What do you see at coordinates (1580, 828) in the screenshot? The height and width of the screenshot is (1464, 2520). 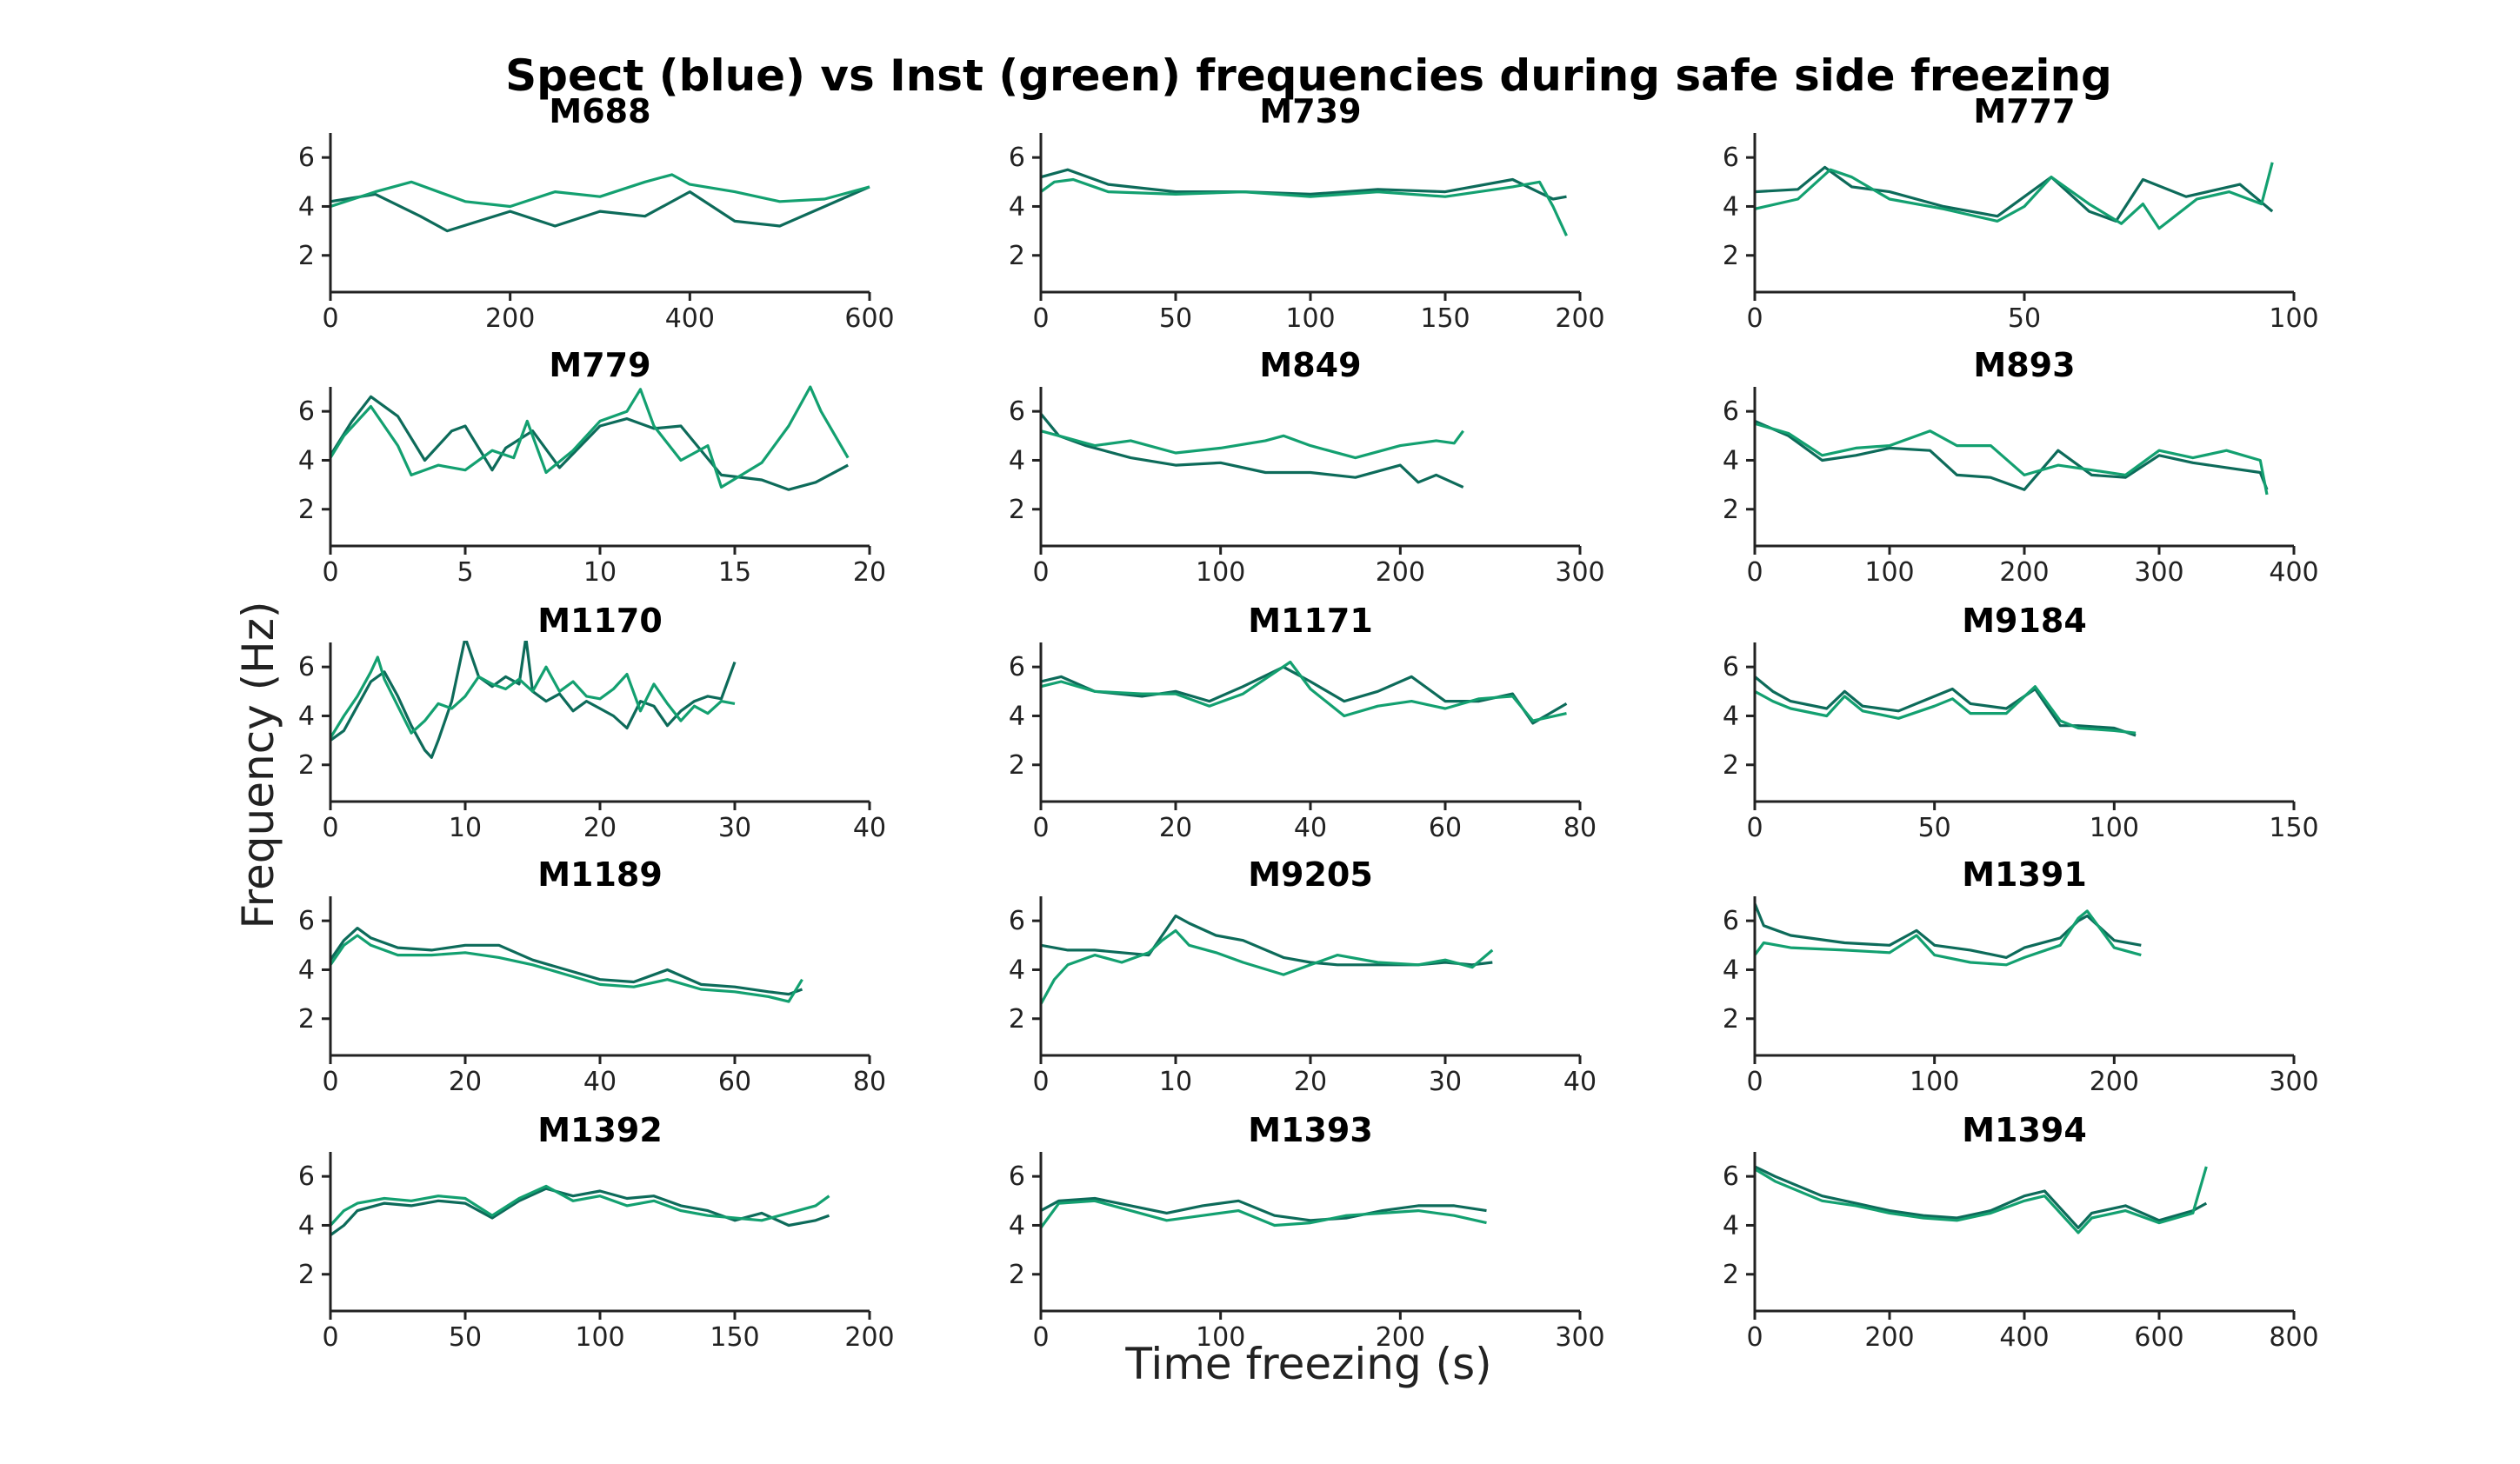 I see `x-tick-label: 80` at bounding box center [1580, 828].